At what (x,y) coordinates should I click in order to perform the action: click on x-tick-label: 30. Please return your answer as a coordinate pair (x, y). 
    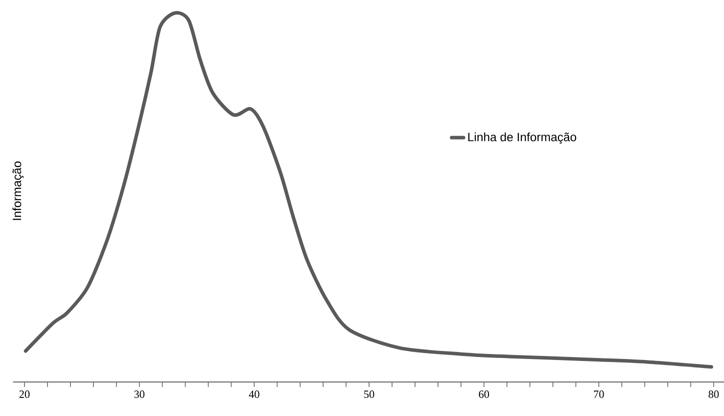
    Looking at the image, I should click on (139, 394).